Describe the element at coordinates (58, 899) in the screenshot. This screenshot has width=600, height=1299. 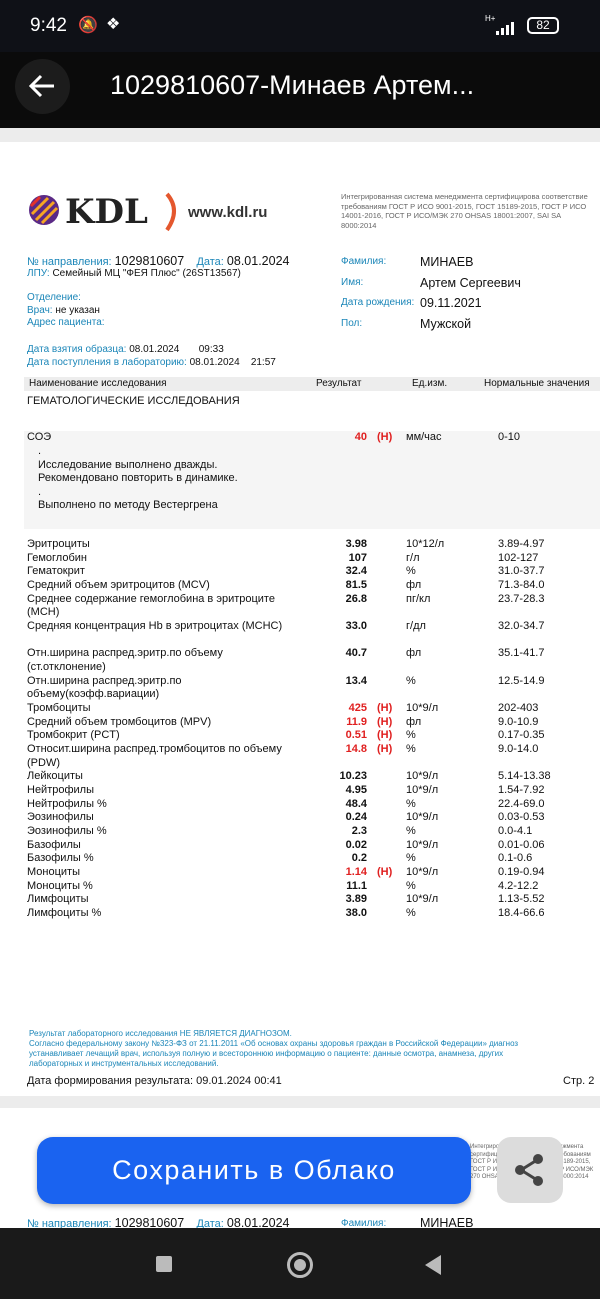
I see `result-name: Лимфоциты` at that location.